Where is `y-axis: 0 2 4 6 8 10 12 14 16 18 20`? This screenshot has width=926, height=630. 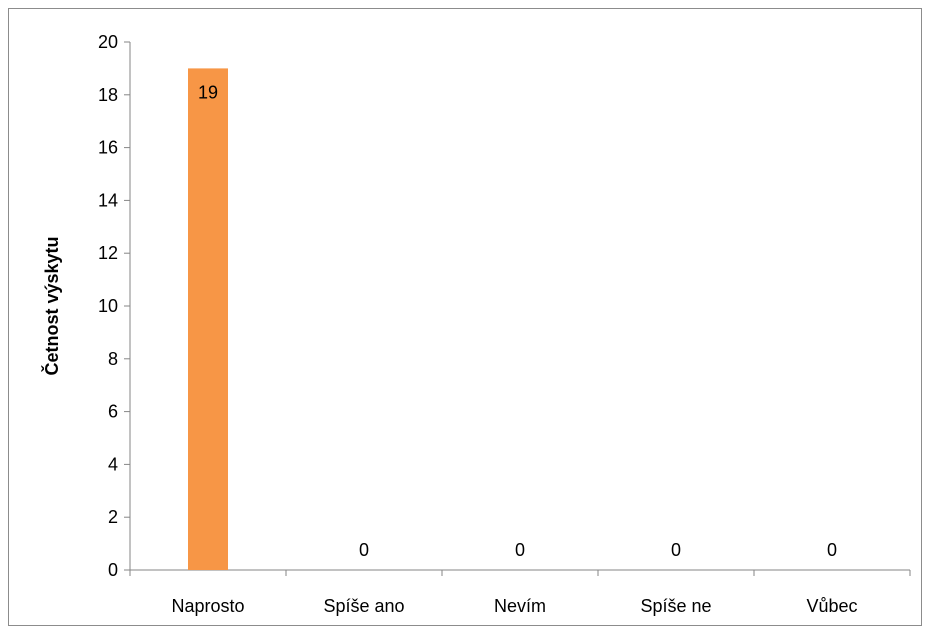
y-axis: 0 2 4 6 8 10 12 14 16 18 20 is located at coordinates (114, 306).